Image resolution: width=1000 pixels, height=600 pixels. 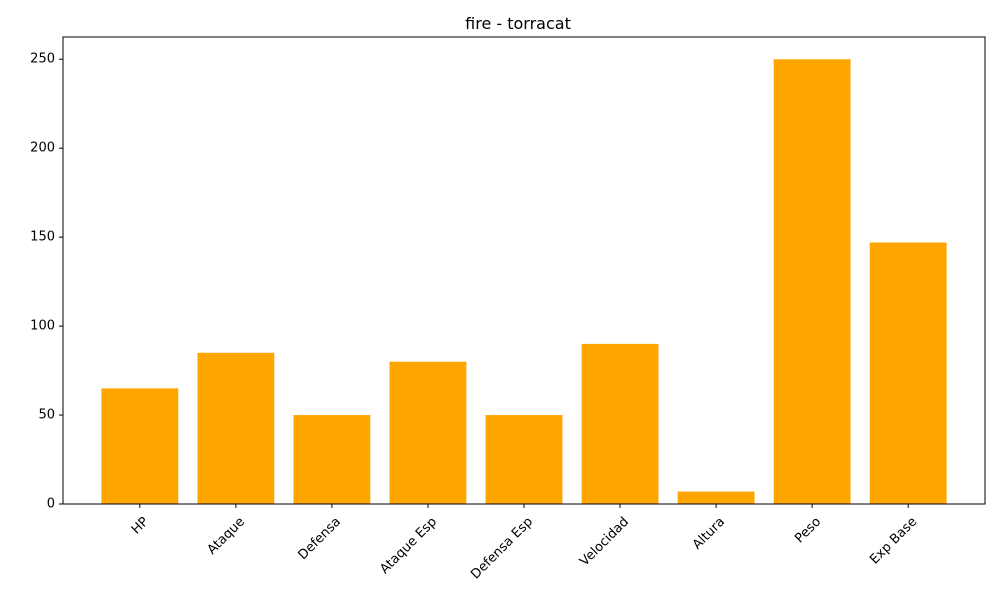 What do you see at coordinates (236, 428) in the screenshot?
I see `bar-ataque` at bounding box center [236, 428].